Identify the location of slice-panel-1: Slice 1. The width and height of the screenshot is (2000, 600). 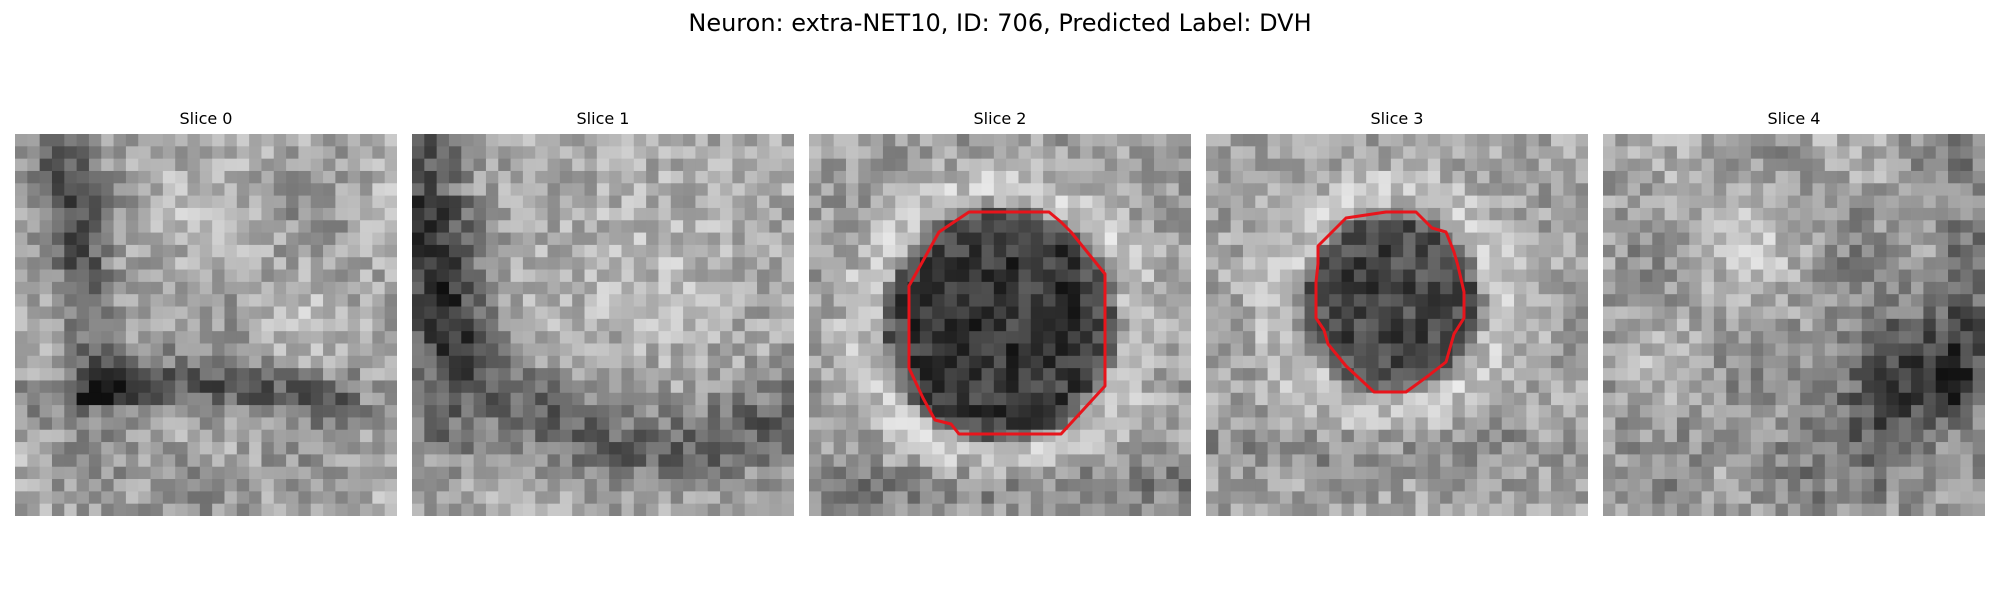
(603, 313).